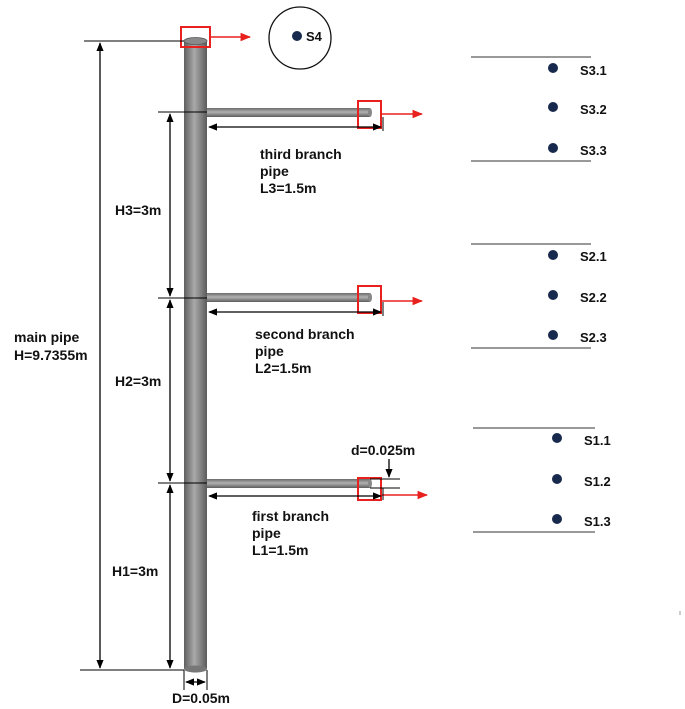 The height and width of the screenshot is (709, 685). What do you see at coordinates (553, 255) in the screenshot?
I see `sensor-s2-1-dot` at bounding box center [553, 255].